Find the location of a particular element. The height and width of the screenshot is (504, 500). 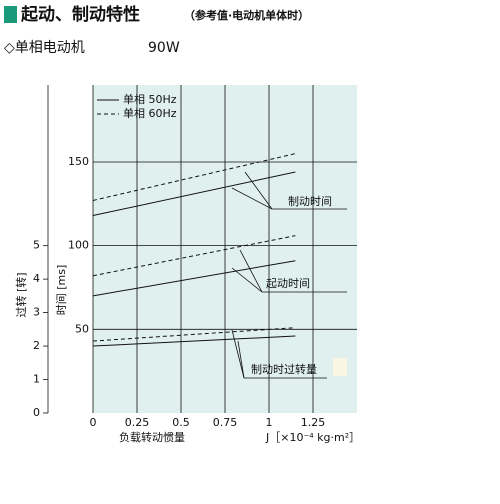

title-marker is located at coordinates (10, 14).